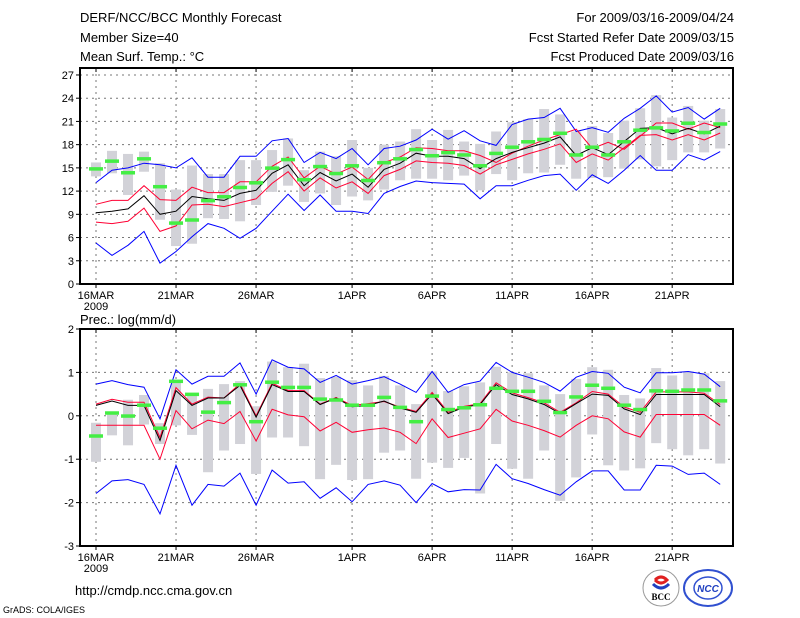 The image size is (800, 618). What do you see at coordinates (256, 558) in the screenshot?
I see `x-tick-label: 26MAR` at bounding box center [256, 558].